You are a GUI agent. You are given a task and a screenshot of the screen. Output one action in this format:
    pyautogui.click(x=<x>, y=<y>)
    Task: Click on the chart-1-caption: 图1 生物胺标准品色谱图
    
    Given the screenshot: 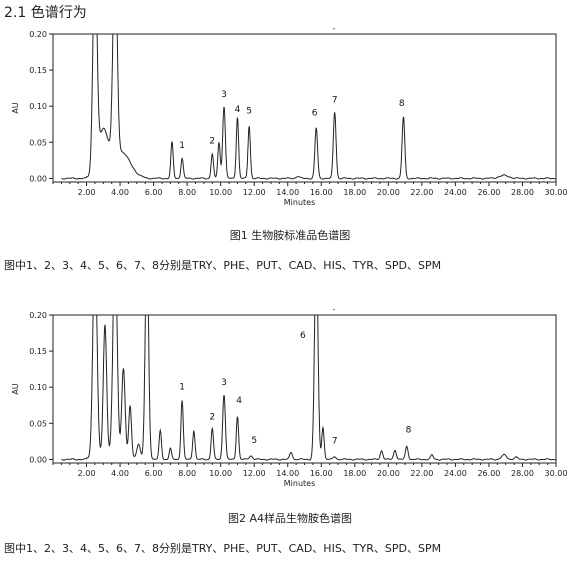 What is the action you would take?
    pyautogui.click(x=290, y=235)
    